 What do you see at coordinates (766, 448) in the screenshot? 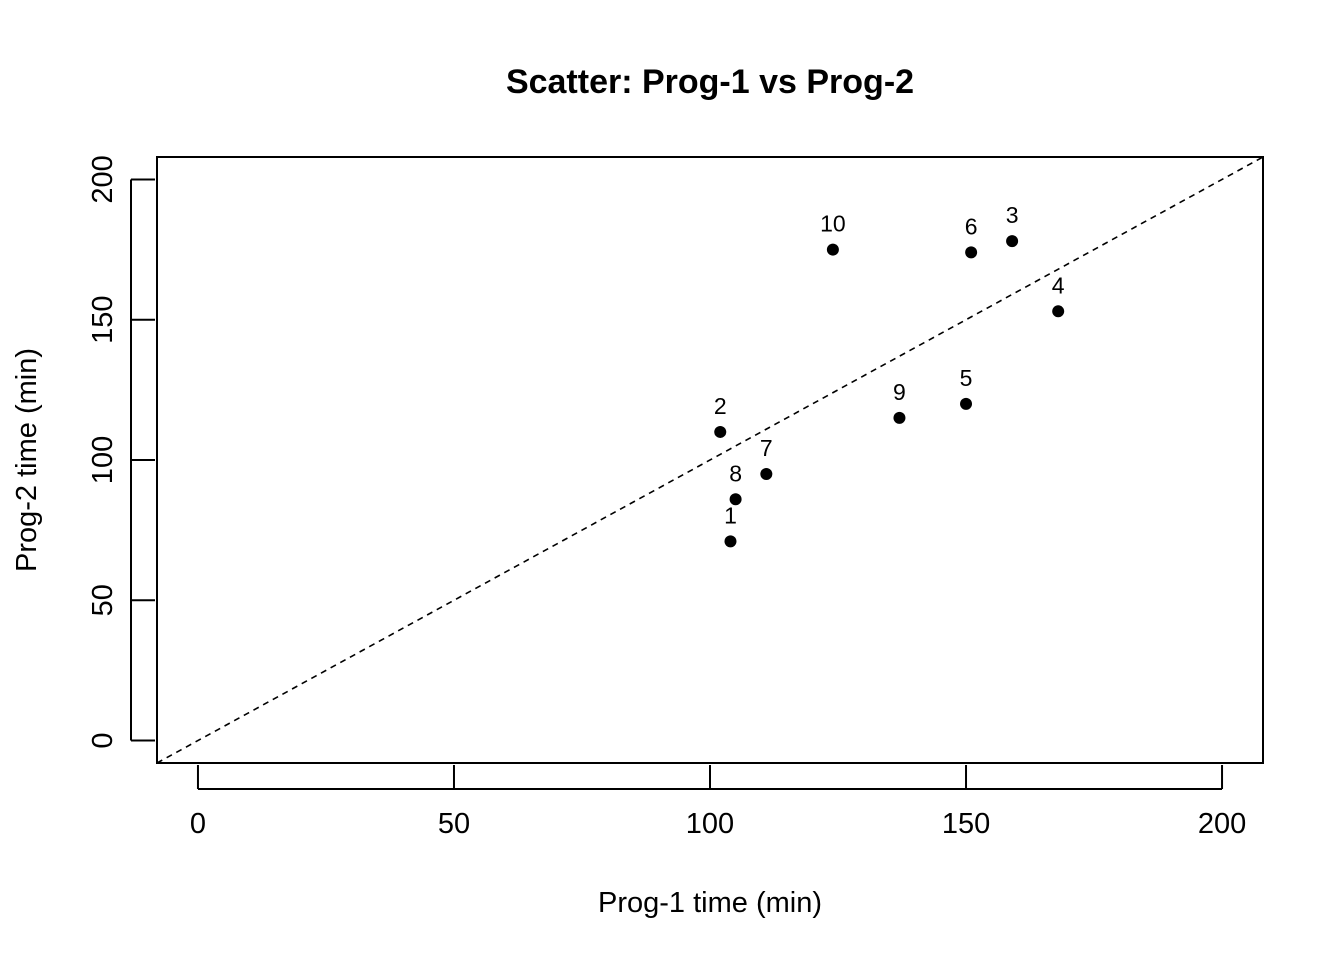
I see `data-point-label-7: 7` at bounding box center [766, 448].